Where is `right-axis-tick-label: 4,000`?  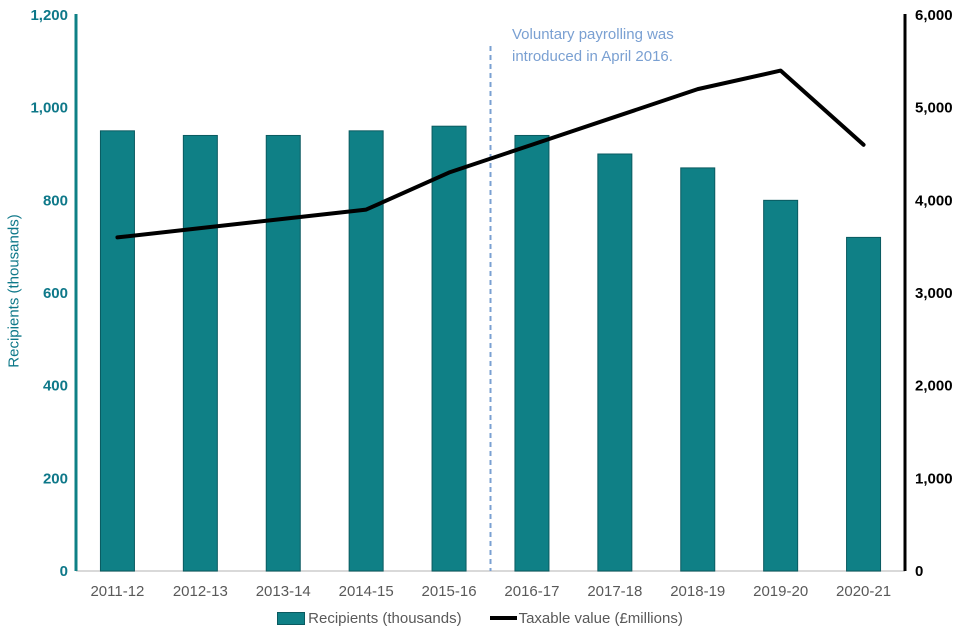 right-axis-tick-label: 4,000 is located at coordinates (934, 200).